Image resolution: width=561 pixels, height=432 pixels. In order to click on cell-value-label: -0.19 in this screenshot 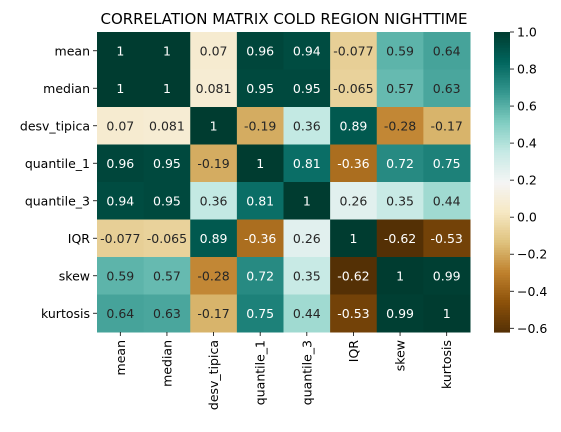, I will do `click(213, 163)`.